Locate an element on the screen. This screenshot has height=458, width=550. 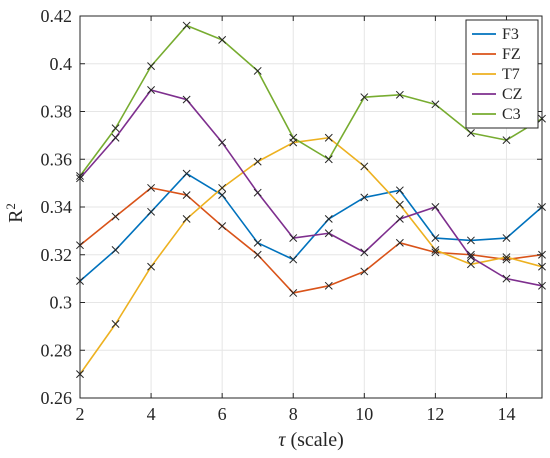
legend-item-f3: F3 is located at coordinates (495, 34).